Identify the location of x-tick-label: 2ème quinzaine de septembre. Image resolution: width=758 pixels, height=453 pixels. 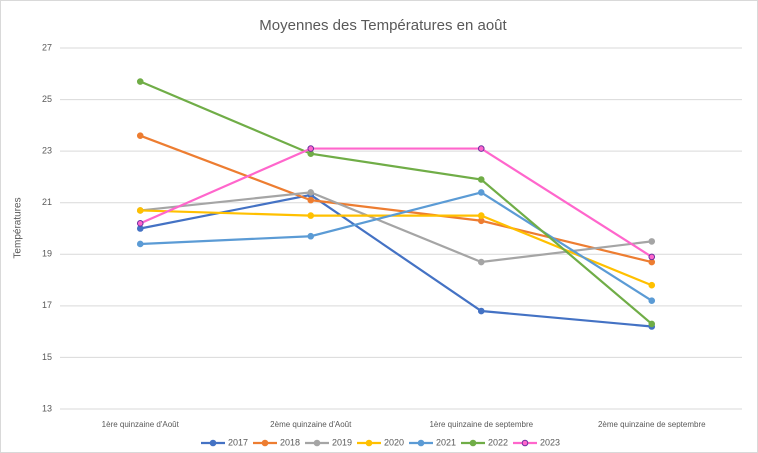
(652, 424).